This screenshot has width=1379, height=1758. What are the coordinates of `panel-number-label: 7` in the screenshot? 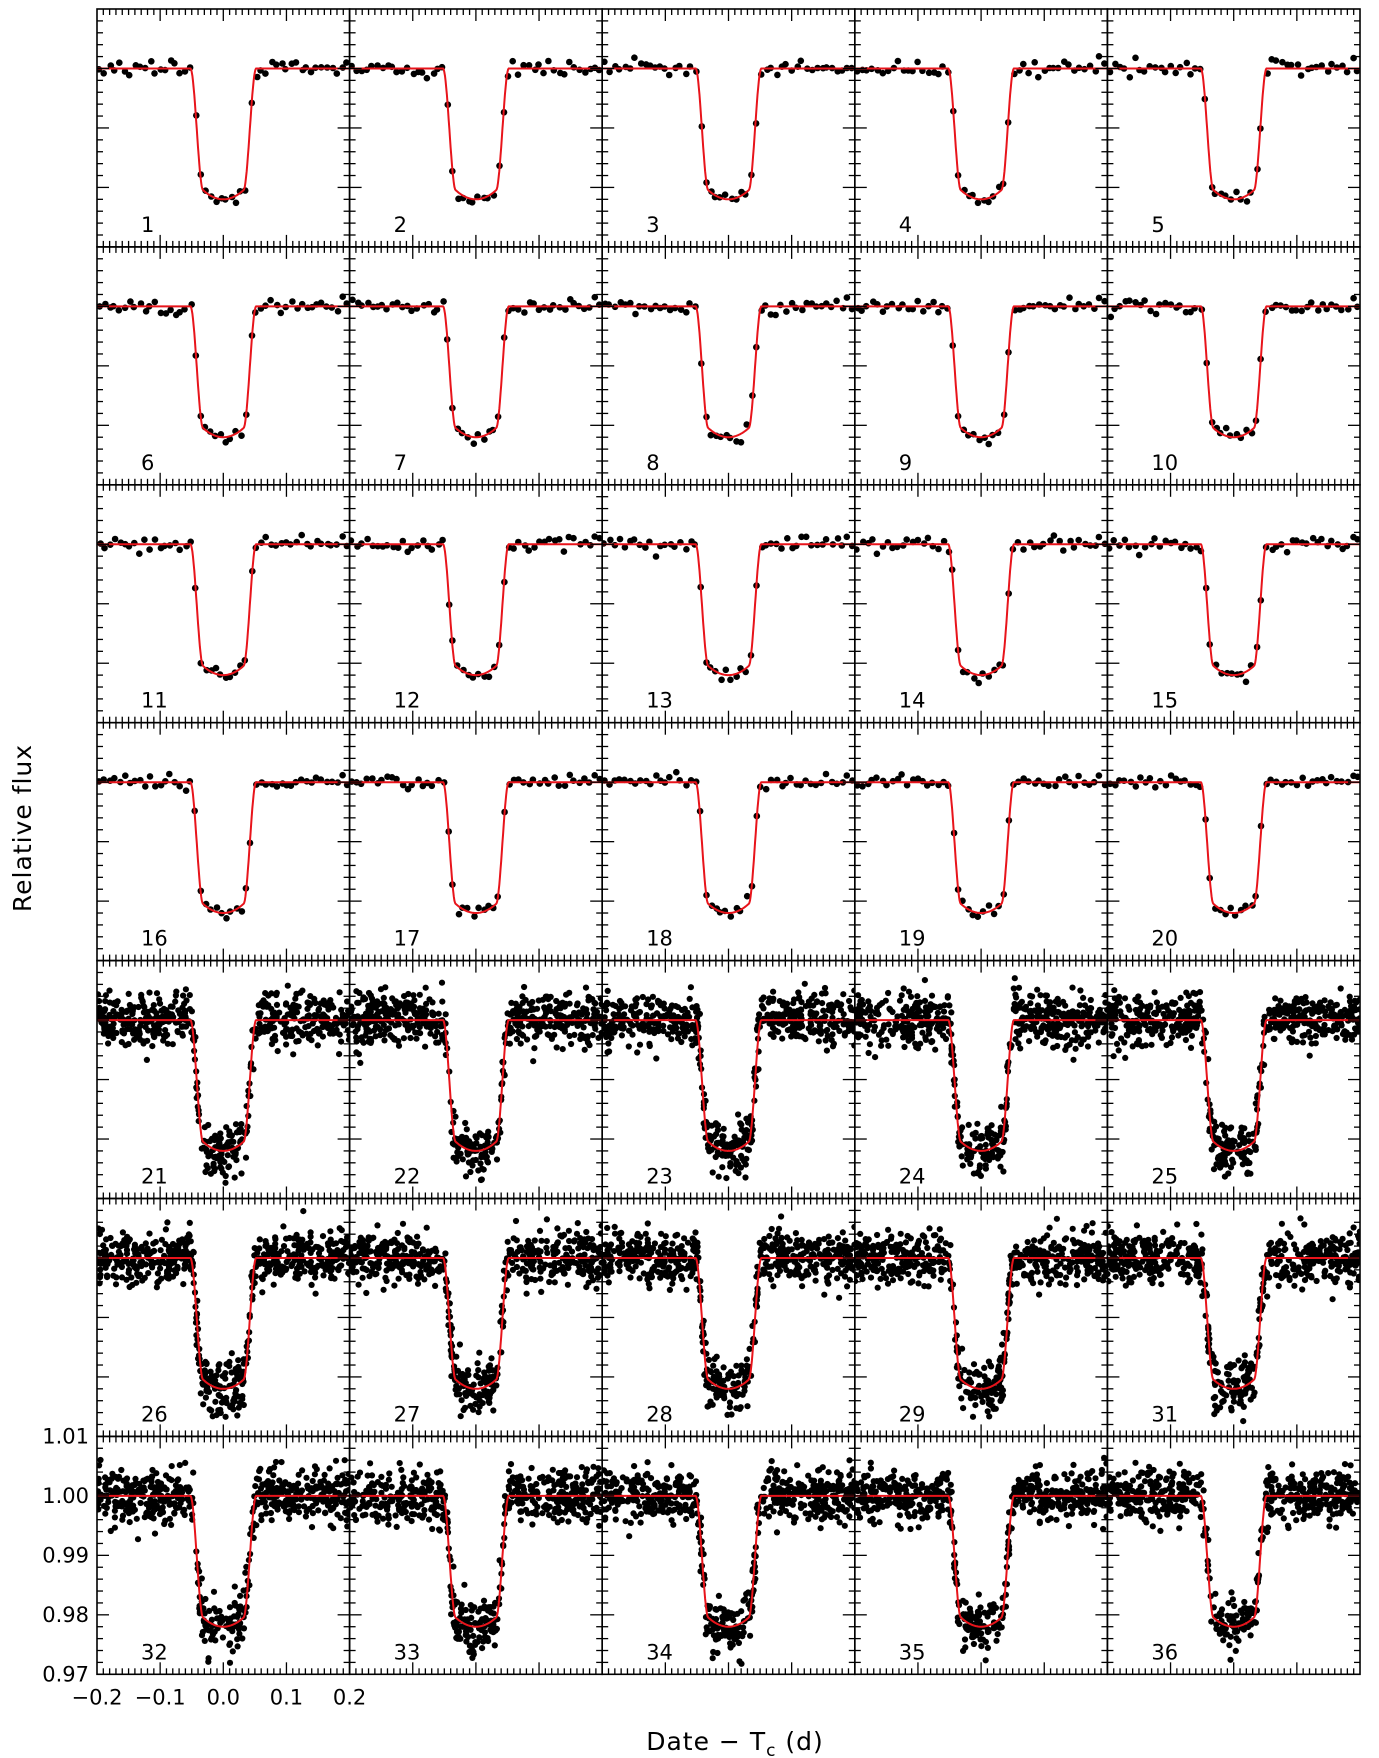 It's located at (400, 463).